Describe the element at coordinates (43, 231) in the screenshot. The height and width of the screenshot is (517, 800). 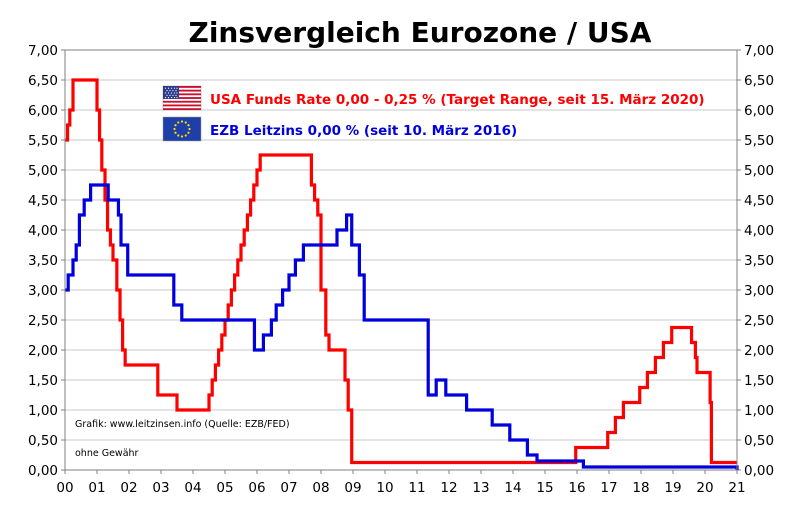
I see `y-tick-label-left: 4,00` at that location.